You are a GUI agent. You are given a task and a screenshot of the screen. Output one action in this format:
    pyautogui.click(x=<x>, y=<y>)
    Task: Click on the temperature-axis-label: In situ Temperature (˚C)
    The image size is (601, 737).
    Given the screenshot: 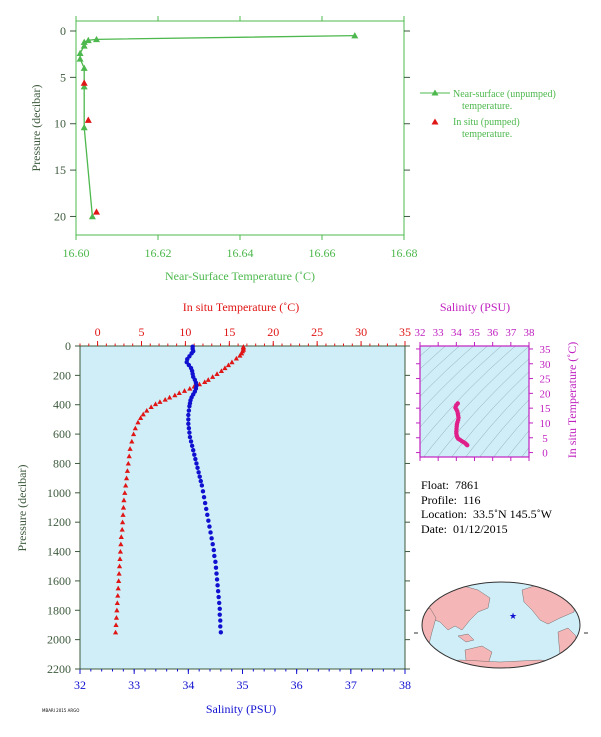 What is the action you would take?
    pyautogui.click(x=241, y=307)
    